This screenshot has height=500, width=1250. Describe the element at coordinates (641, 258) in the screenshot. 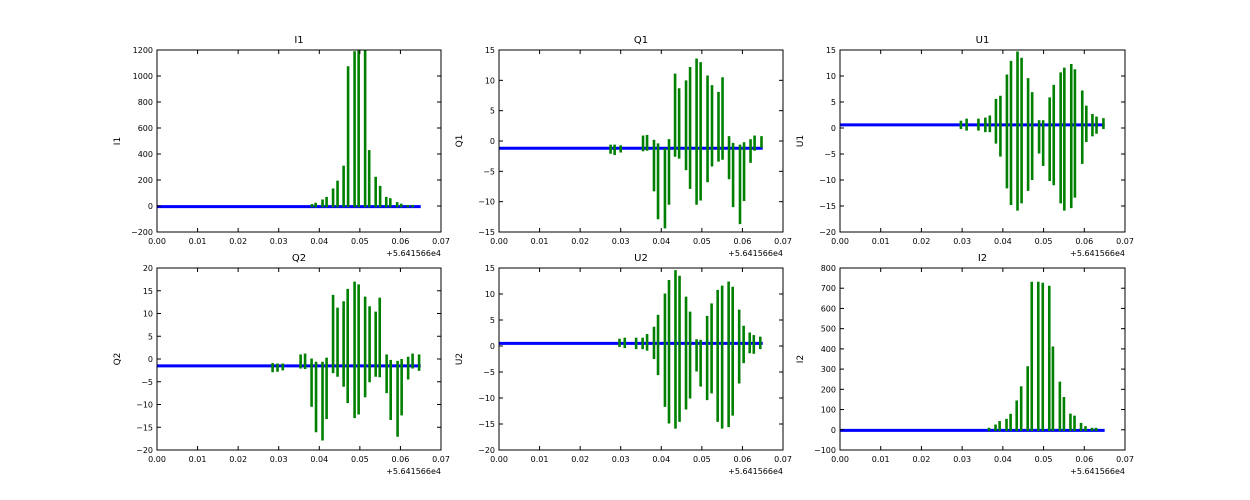

I see `subplot-title: U2` at that location.